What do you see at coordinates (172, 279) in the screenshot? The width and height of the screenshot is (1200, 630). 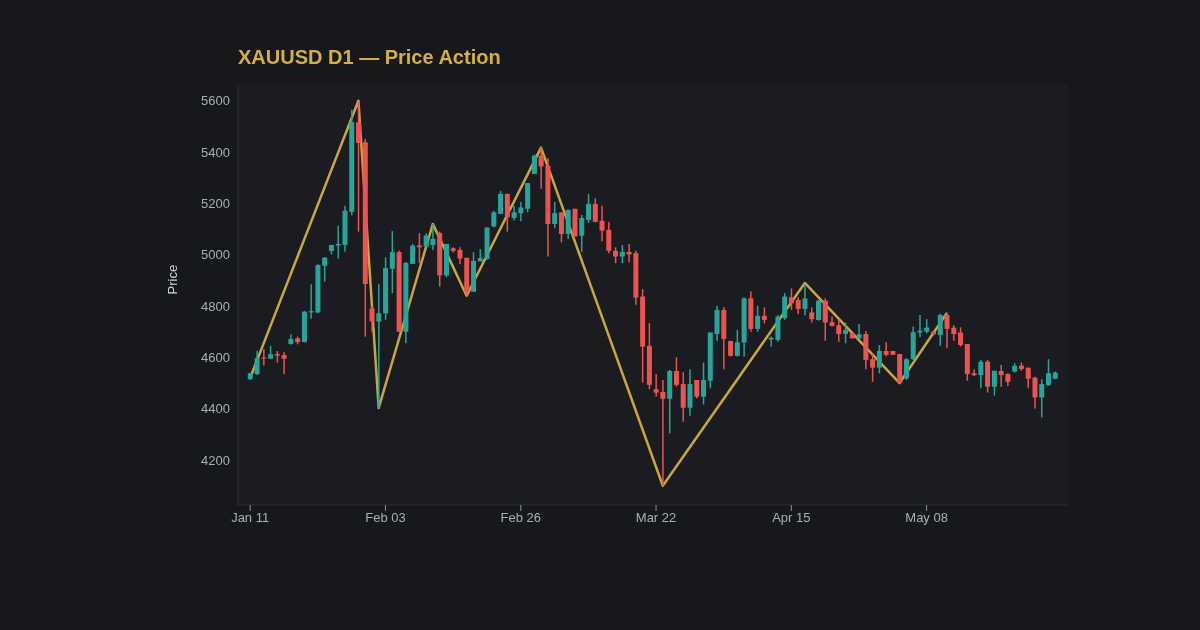 I see `y-axis-title: Price` at bounding box center [172, 279].